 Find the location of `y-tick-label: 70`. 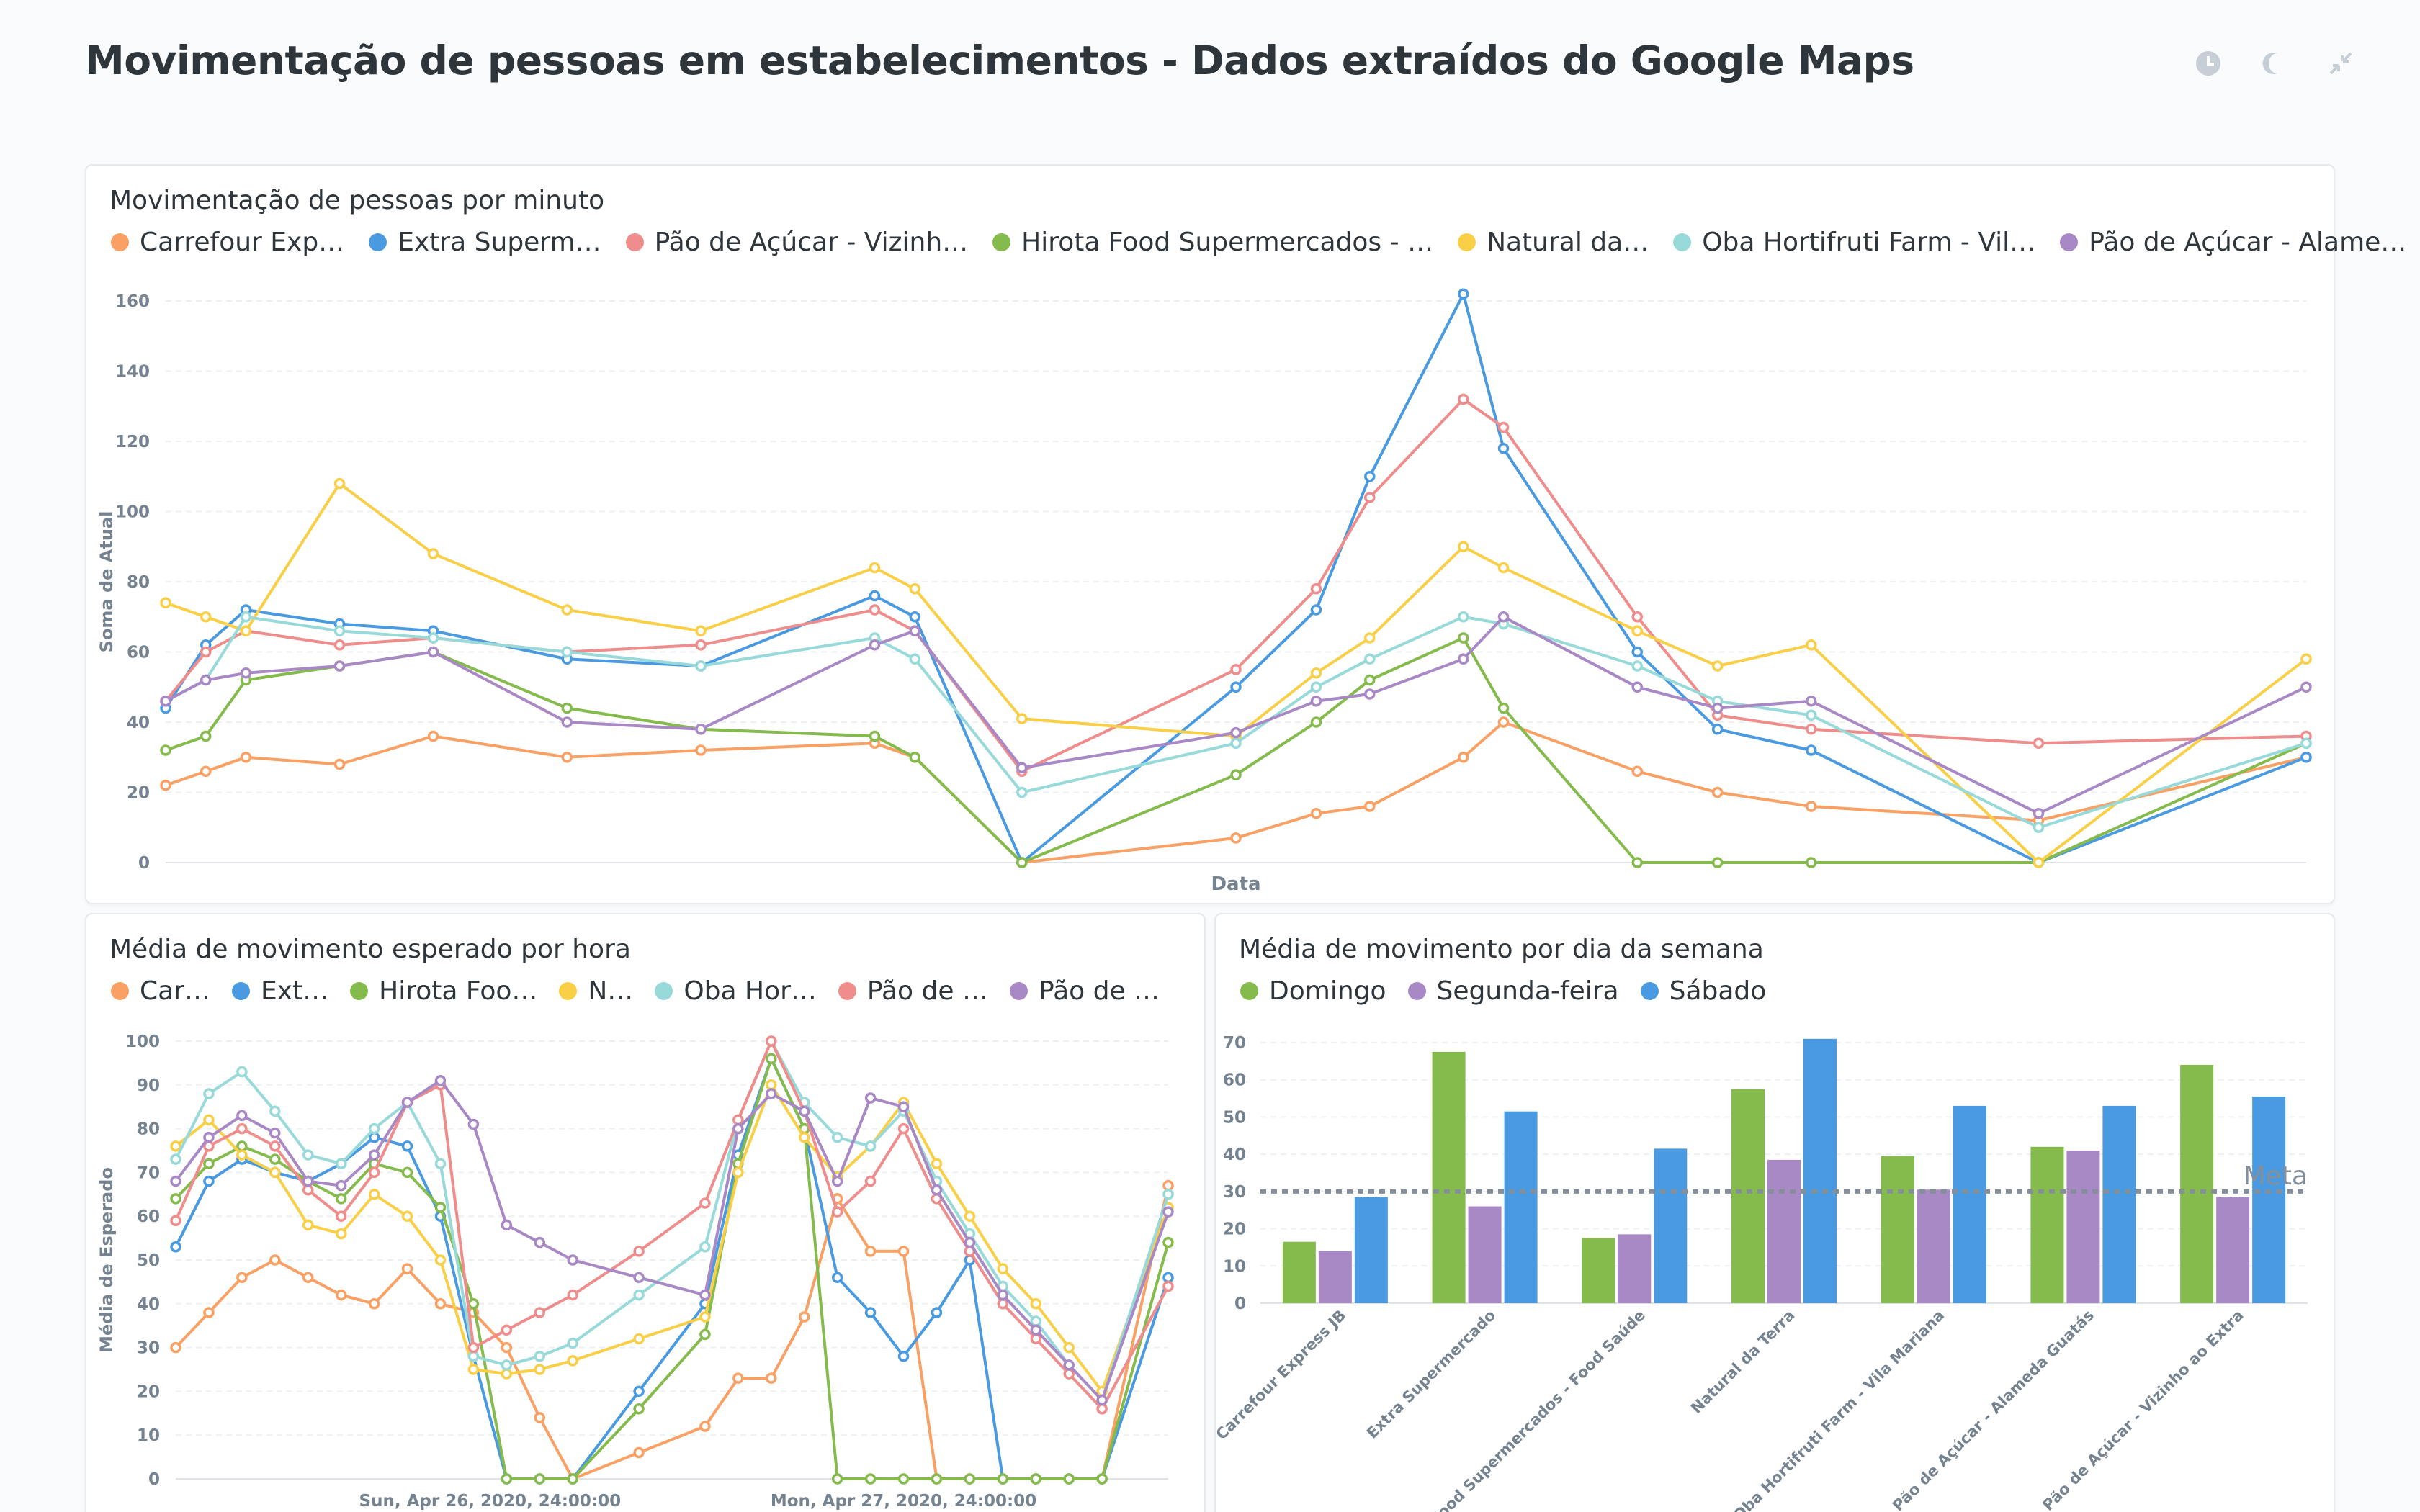

y-tick-label: 70 is located at coordinates (1234, 1043).